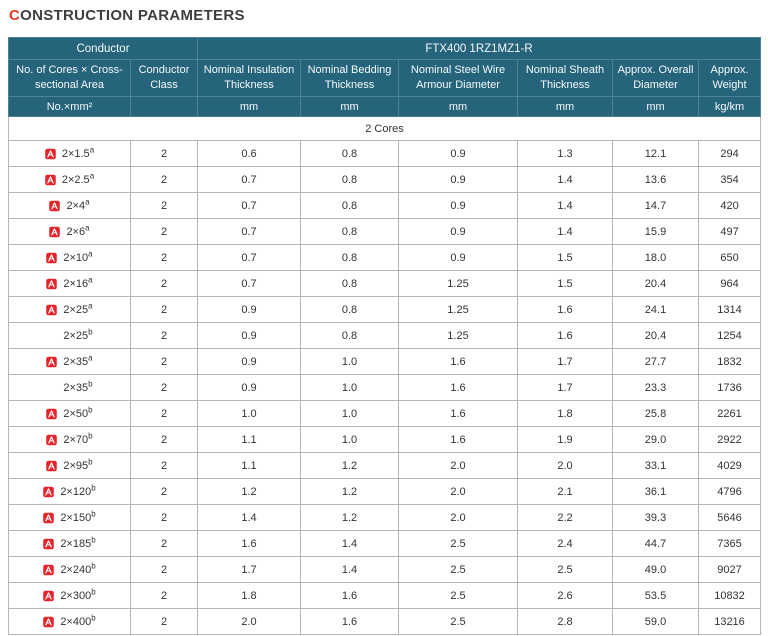  I want to click on size-label: 2×16a, so click(77, 282).